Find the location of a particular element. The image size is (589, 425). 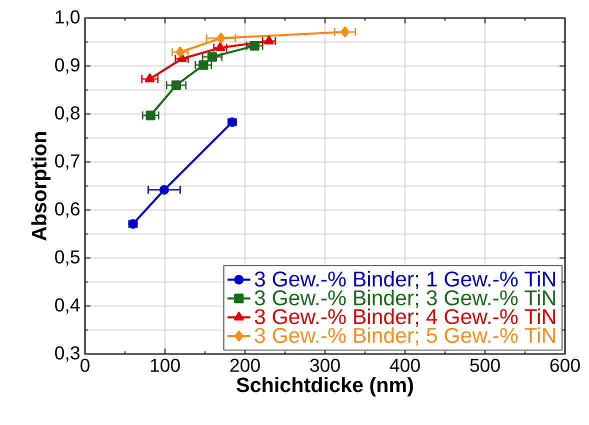

y-tick-label: 0,3 is located at coordinates (67, 354).